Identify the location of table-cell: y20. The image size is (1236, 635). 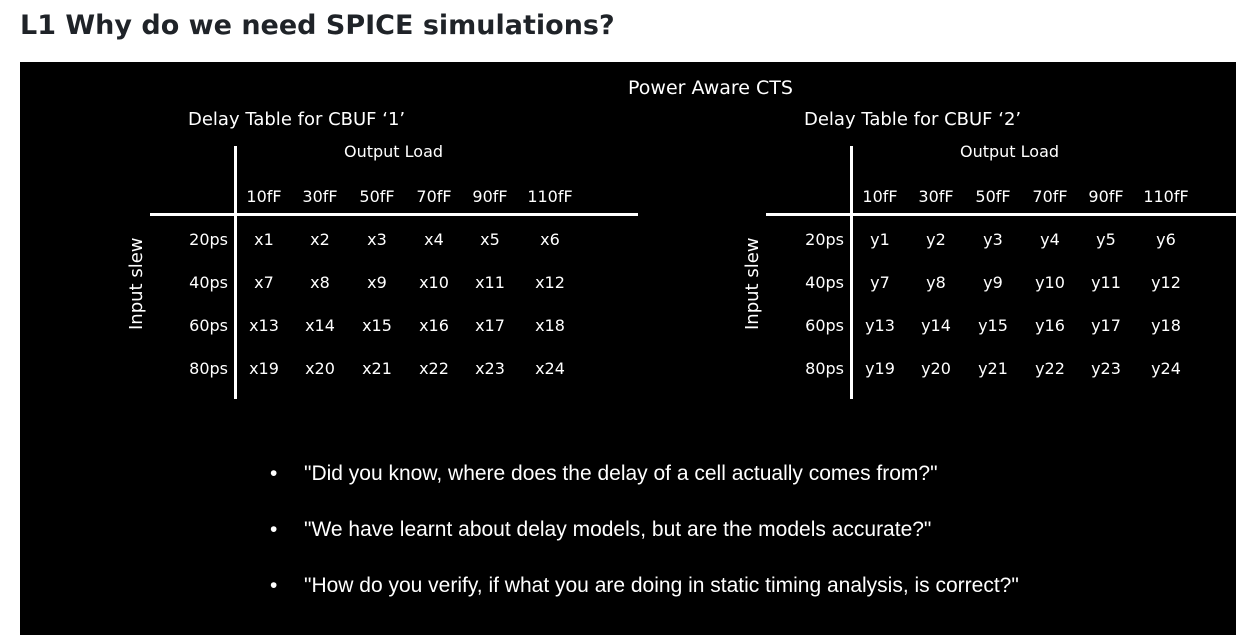
(936, 368).